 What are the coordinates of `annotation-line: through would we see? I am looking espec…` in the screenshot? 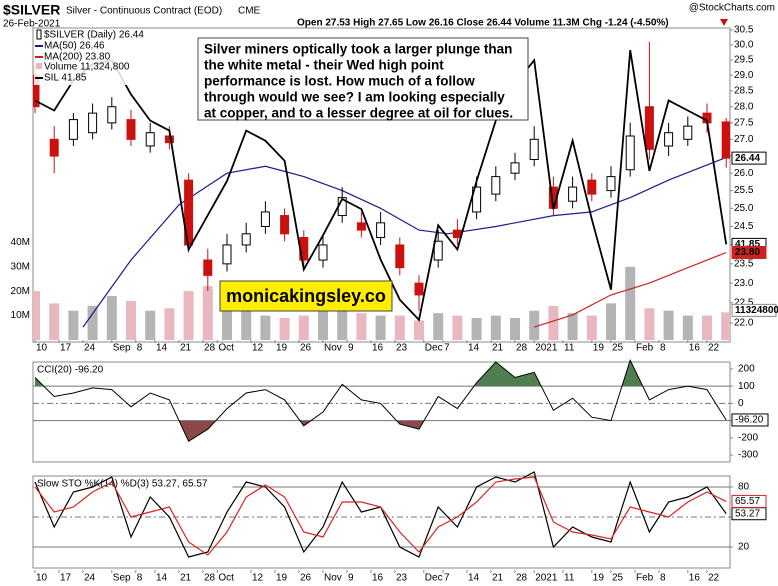 It's located at (354, 97).